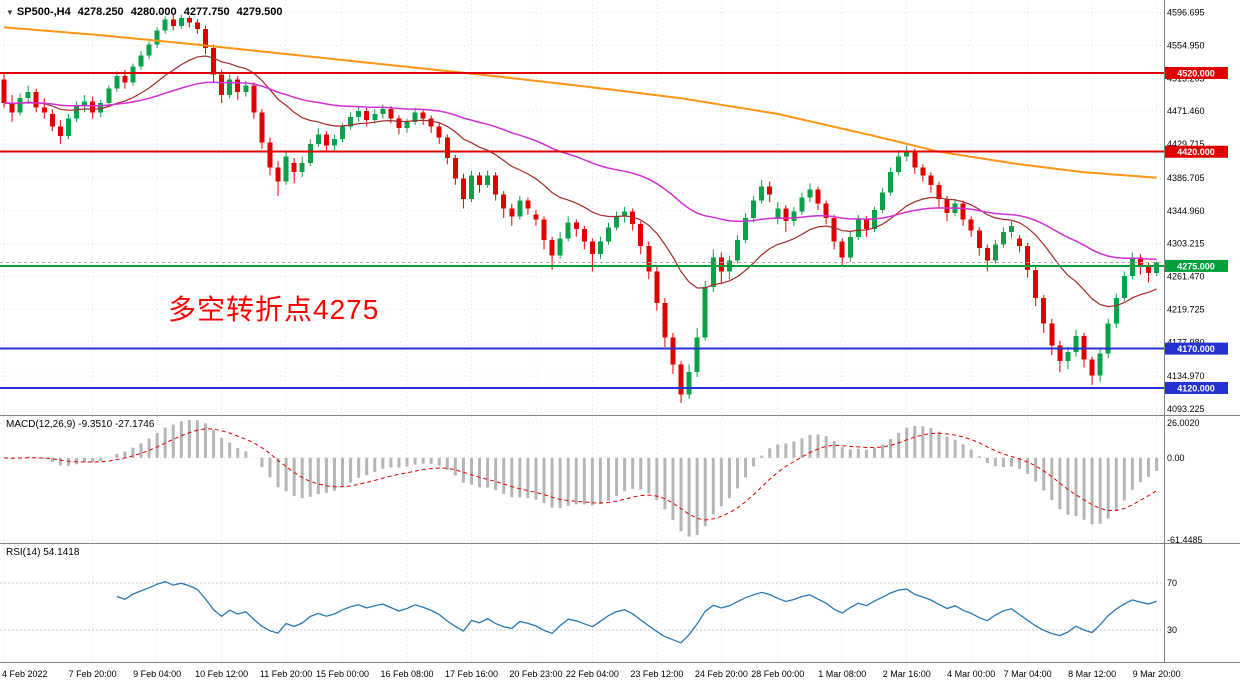 The image size is (1240, 690). What do you see at coordinates (93, 674) in the screenshot?
I see `time-axis-label: 7 Feb 20:00` at bounding box center [93, 674].